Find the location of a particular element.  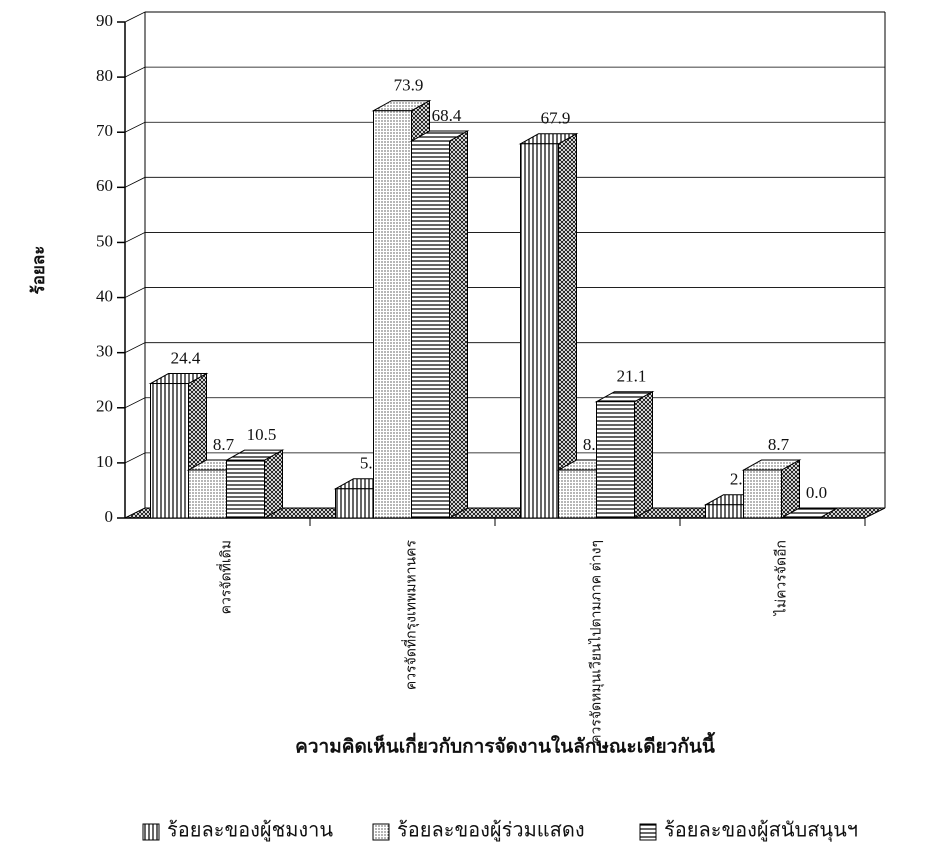

legend-label: ร้อยละของผู้สนับสนุนฯ is located at coordinates (761, 831).